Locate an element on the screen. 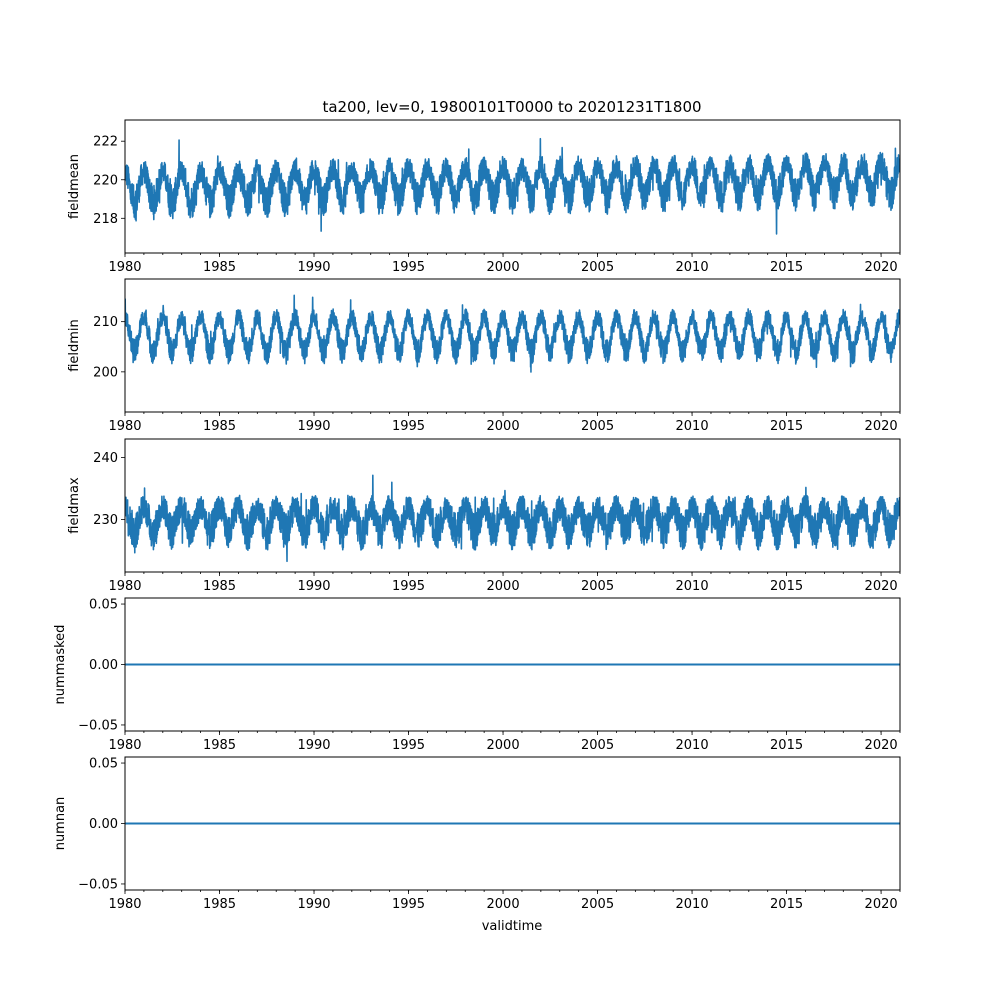  y-tick-label: 200 is located at coordinates (105, 372).